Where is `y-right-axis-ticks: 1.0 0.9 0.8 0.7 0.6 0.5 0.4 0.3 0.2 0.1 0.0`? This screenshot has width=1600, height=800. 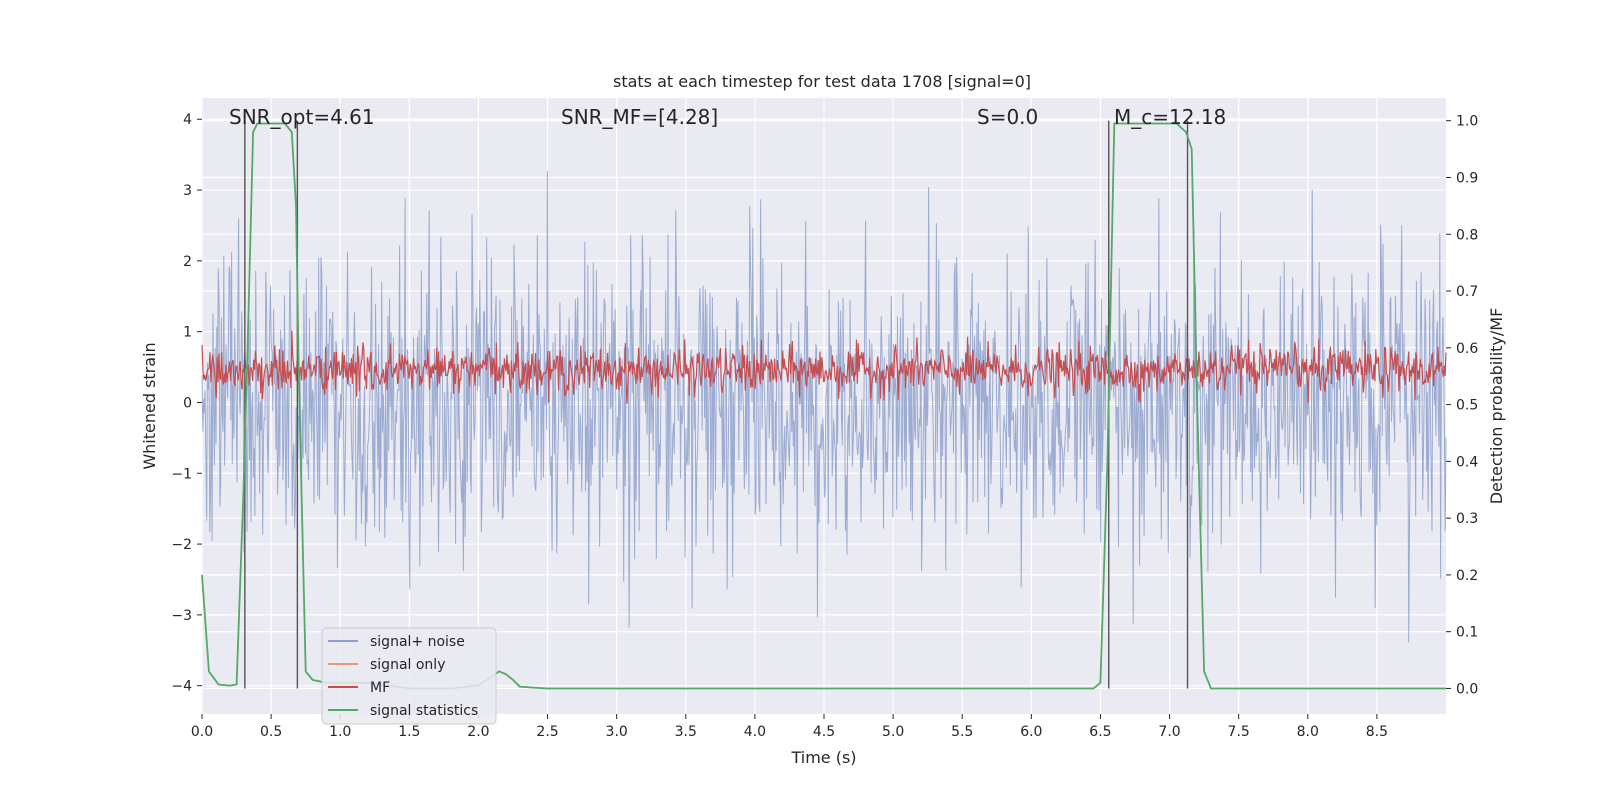 y-right-axis-ticks: 1.0 0.9 0.8 0.7 0.6 0.5 0.4 0.3 0.2 0.1 0.0 is located at coordinates (1462, 405).